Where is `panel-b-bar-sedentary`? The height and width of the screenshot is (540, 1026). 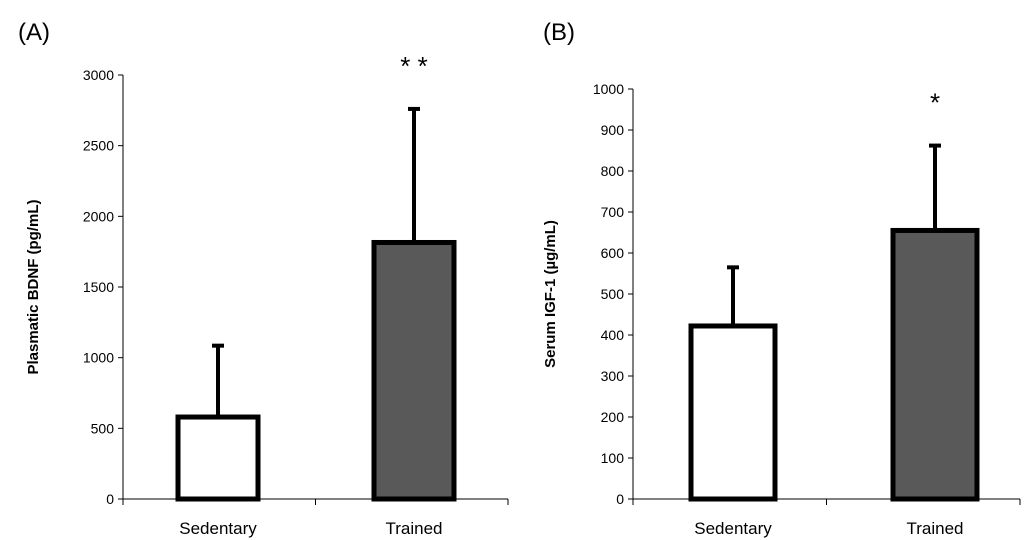 panel-b-bar-sedentary is located at coordinates (733, 412).